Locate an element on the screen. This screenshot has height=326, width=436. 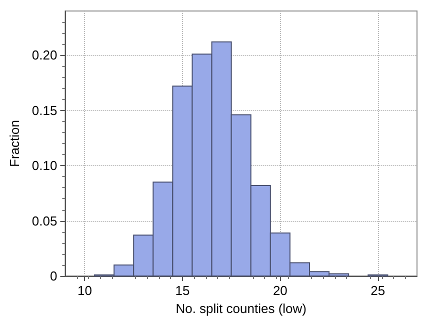
y-tick-label: 0.05 is located at coordinates (45, 220).